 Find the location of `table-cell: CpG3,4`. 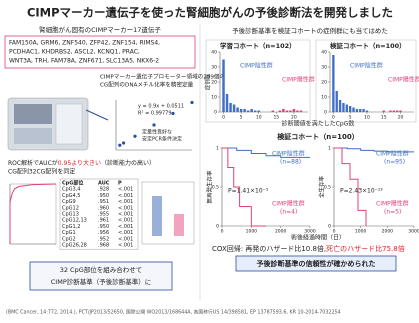

table-cell: CpG3,4 is located at coordinates (71, 190).